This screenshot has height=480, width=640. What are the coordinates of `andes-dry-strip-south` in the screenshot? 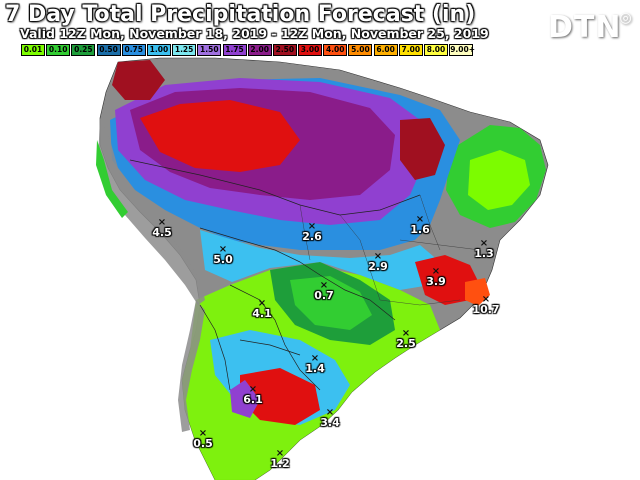 It's located at (191, 366).